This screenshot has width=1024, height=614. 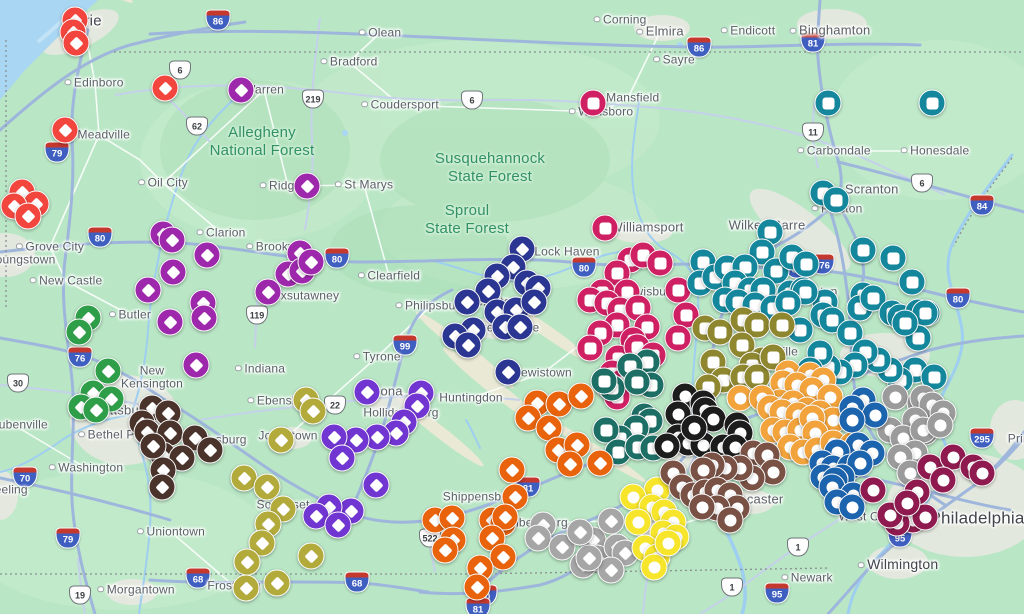 I want to click on circle-glyph-icon, so click(x=873, y=490).